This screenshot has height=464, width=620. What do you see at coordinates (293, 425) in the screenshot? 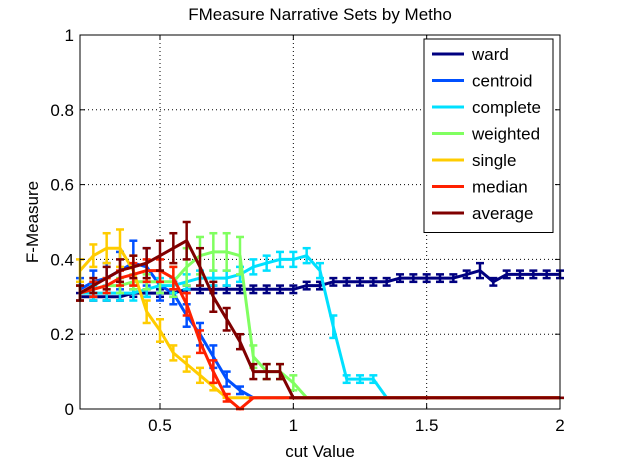
I see `x-tick-label: 1` at bounding box center [293, 425].